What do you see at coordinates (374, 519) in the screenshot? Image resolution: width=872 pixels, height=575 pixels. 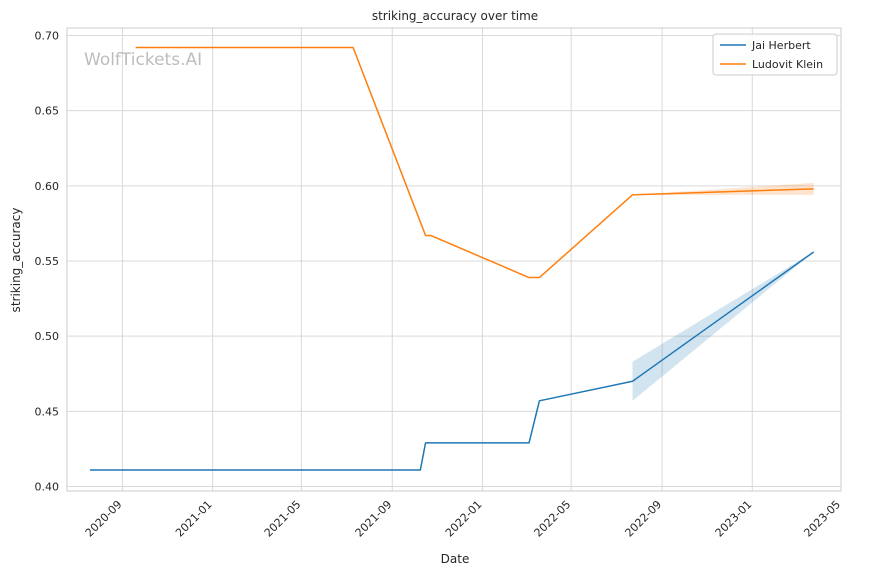 I see `x-tick-label: 2021-09` at bounding box center [374, 519].